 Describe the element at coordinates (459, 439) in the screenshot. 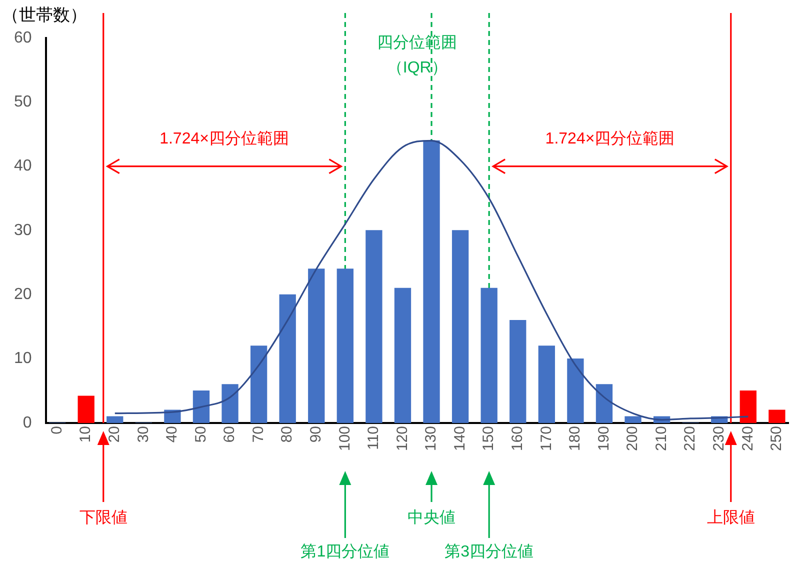

I see `x-tick-label: 140` at that location.